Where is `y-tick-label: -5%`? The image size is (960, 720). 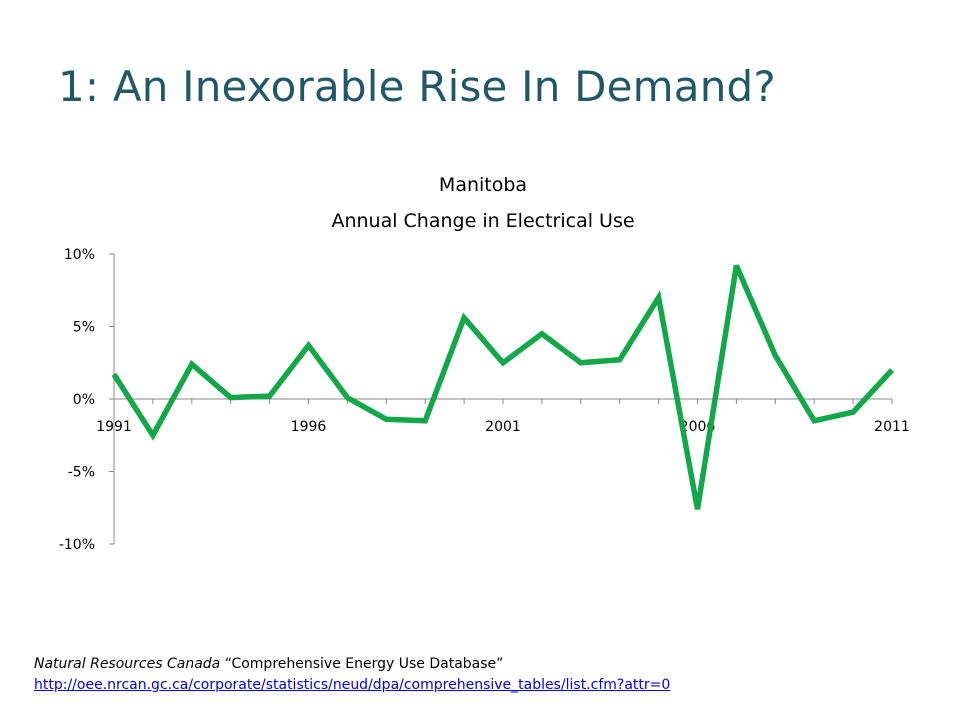 y-tick-label: -5% is located at coordinates (81, 473).